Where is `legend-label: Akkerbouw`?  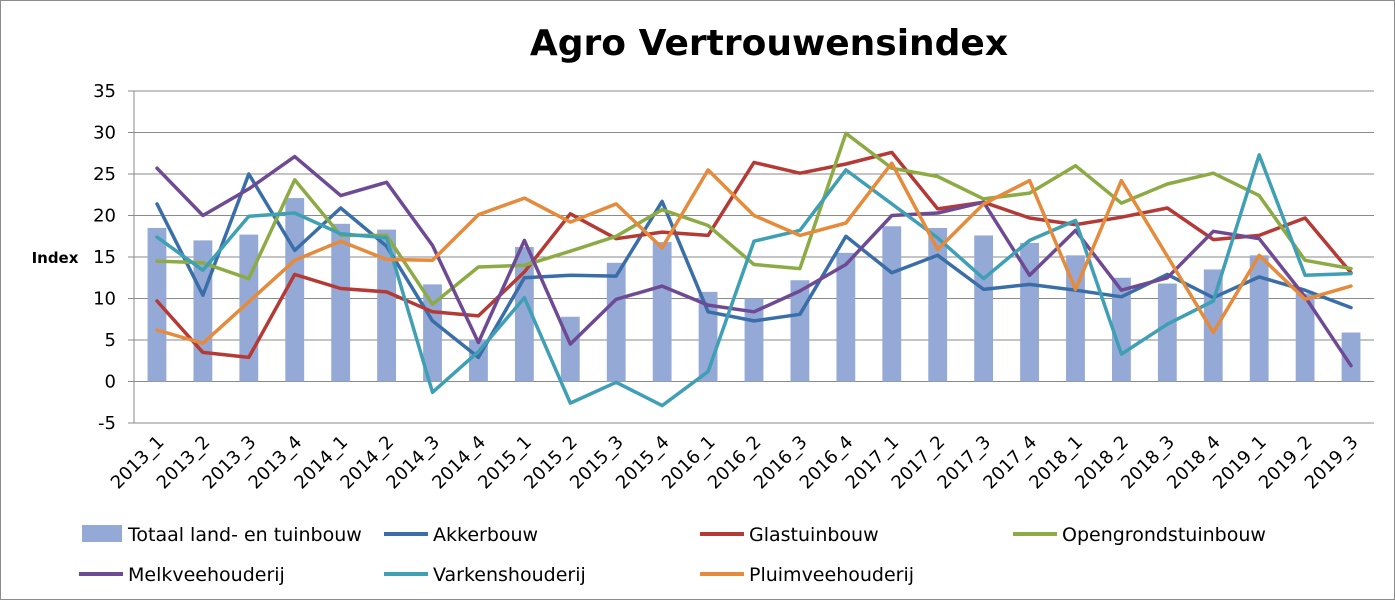
legend-label: Akkerbouw is located at coordinates (485, 535).